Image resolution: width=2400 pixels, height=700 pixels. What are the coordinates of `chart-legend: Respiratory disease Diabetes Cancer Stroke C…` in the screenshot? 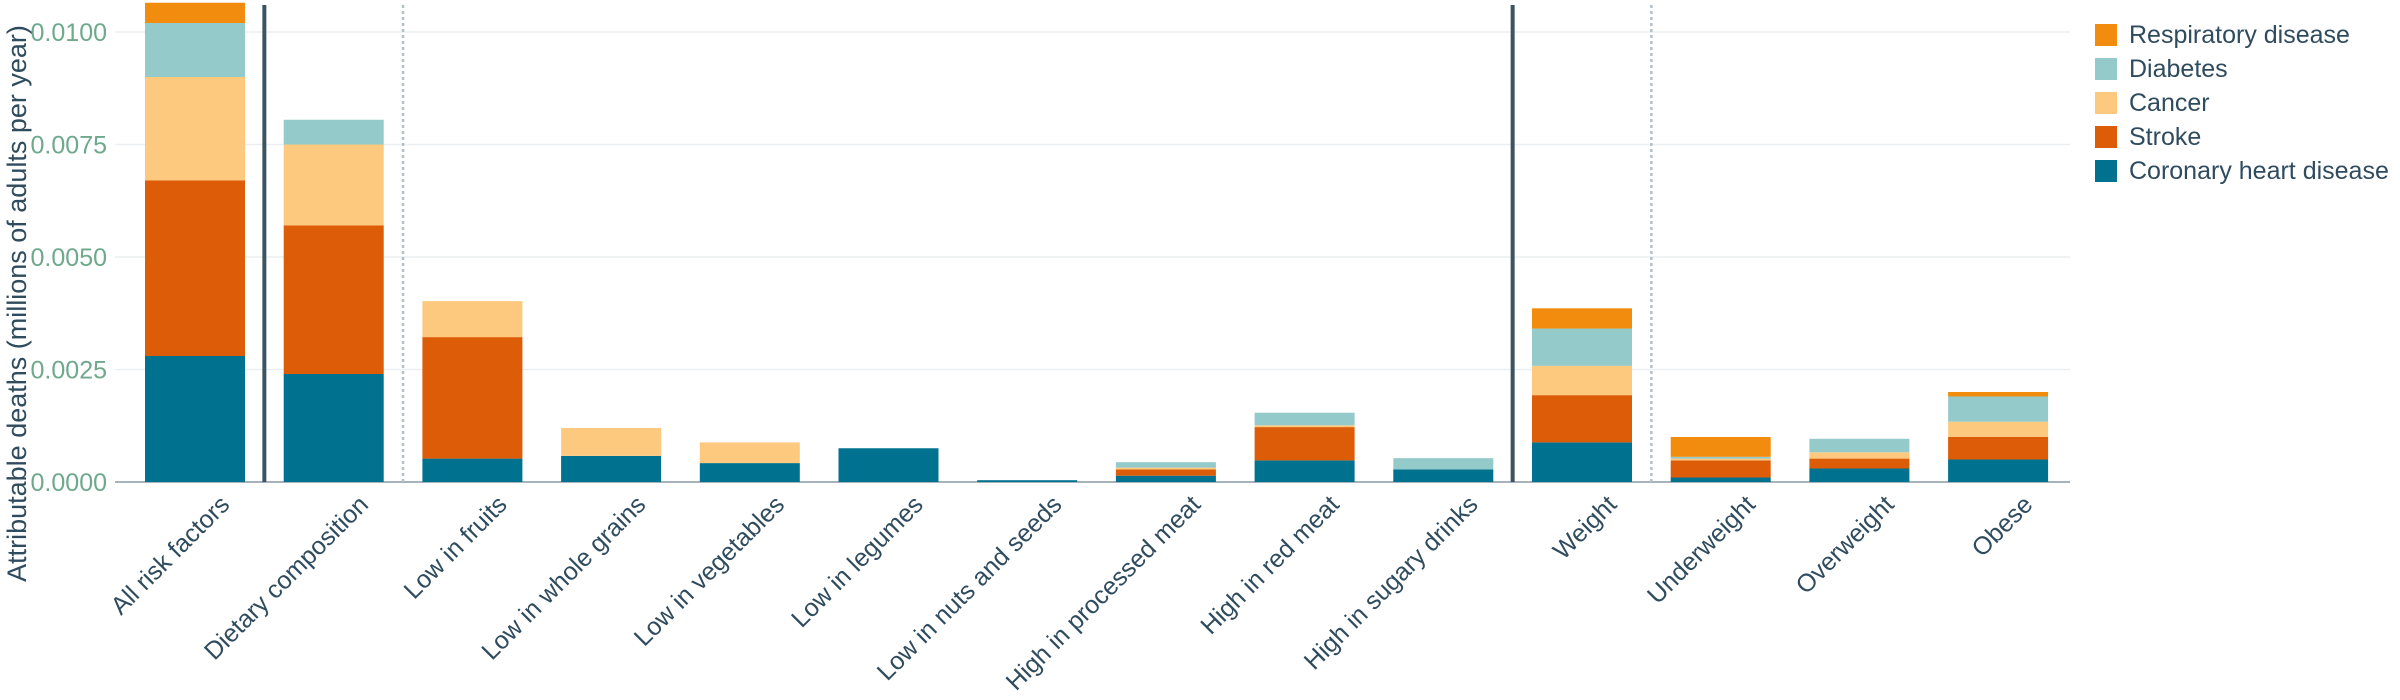 It's located at (2242, 103).